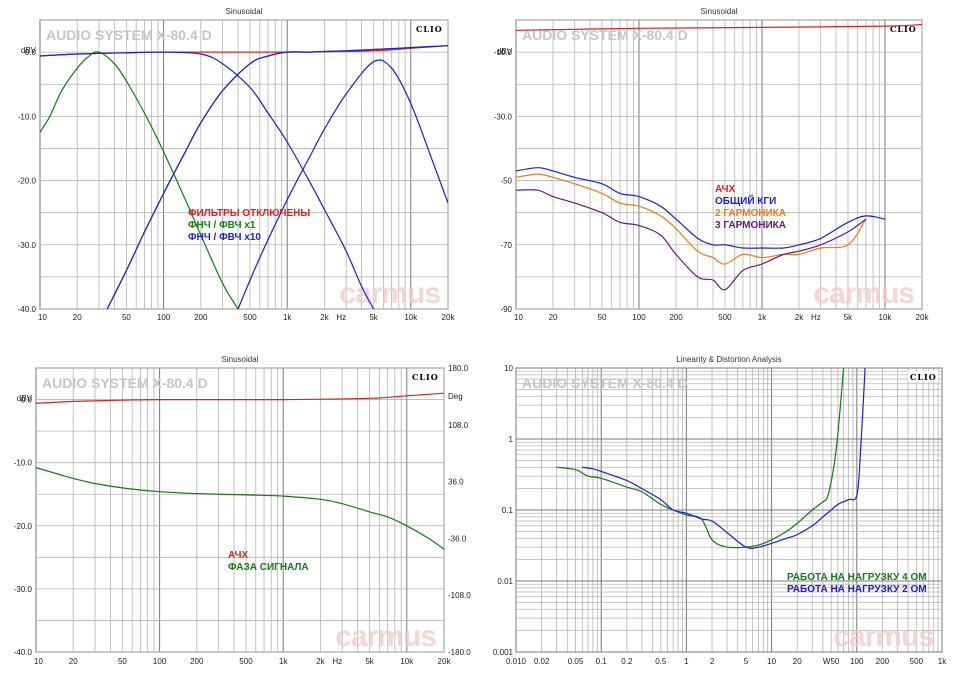  What do you see at coordinates (745, 200) in the screenshot?
I see `legend-entry: ОБЩИЙ КГИ` at bounding box center [745, 200].